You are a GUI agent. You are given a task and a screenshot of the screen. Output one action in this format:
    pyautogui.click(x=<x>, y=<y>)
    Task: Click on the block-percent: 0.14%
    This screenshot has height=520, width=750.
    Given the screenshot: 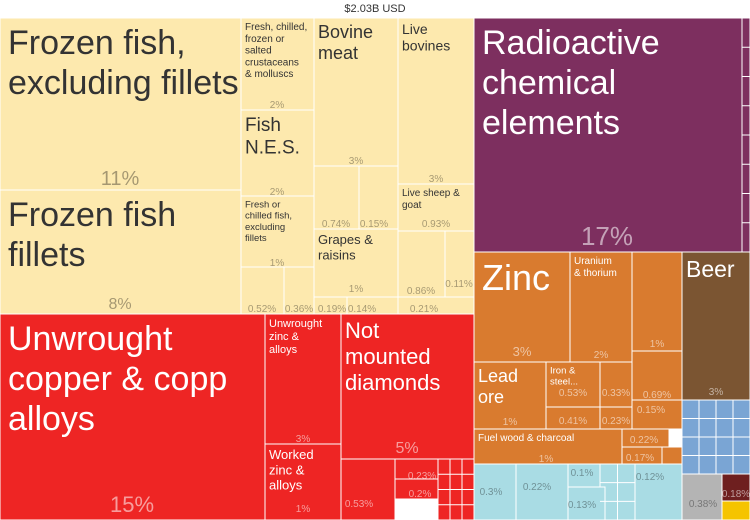 What is the action you would take?
    pyautogui.click(x=362, y=309)
    